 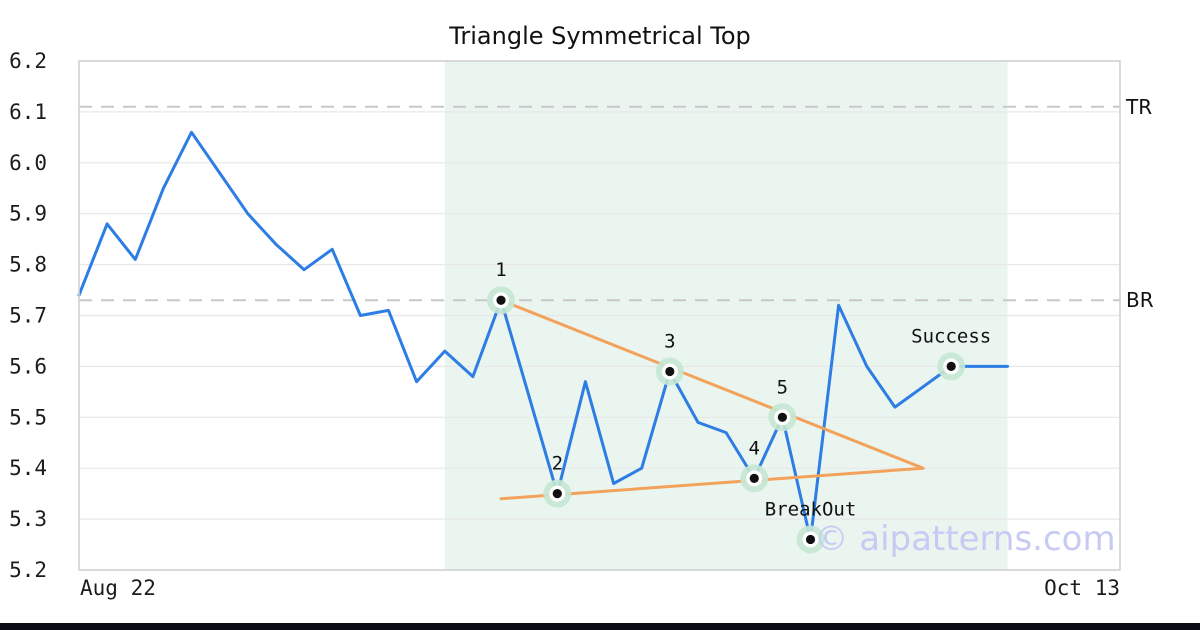 What do you see at coordinates (782, 417) in the screenshot?
I see `pivot-5-dot` at bounding box center [782, 417].